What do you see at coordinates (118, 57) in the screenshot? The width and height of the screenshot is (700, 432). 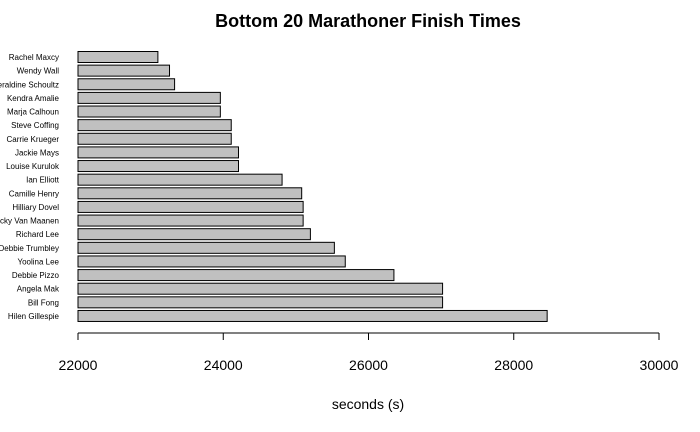 I see `bar-rachel-maxcy` at bounding box center [118, 57].